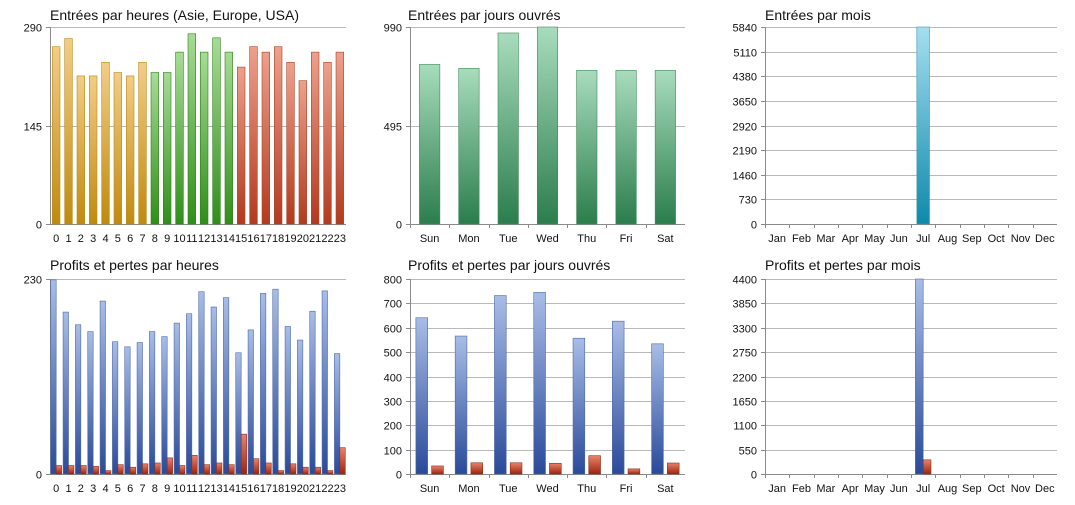 The image size is (1075, 505). Describe the element at coordinates (972, 489) in the screenshot. I see `x-tick-label: Sep` at that location.